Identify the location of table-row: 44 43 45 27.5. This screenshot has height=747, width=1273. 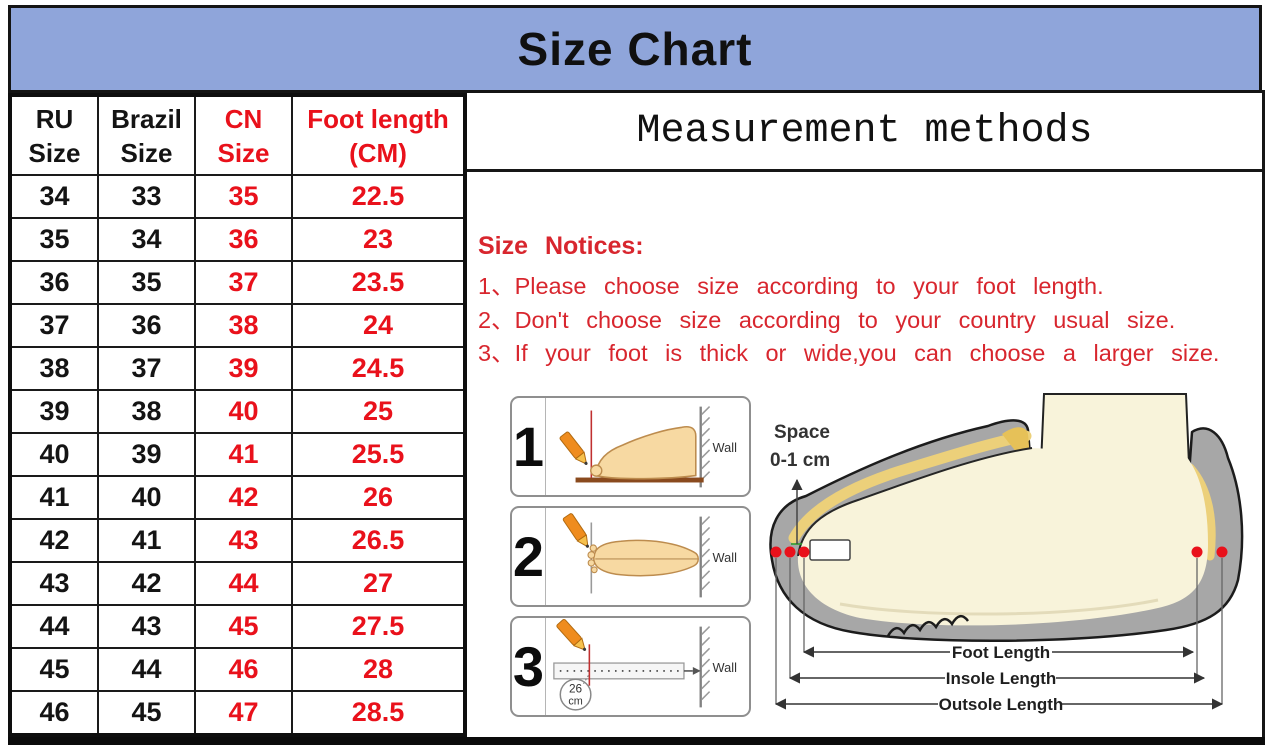
(237, 626).